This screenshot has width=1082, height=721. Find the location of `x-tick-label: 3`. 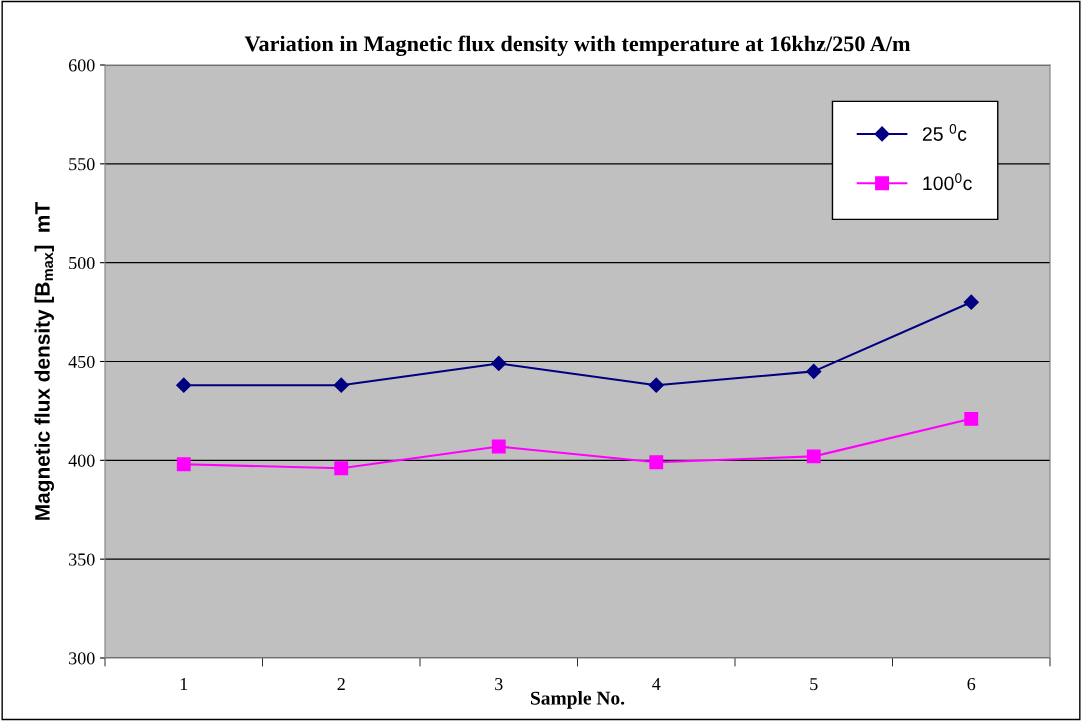

x-tick-label: 3 is located at coordinates (499, 684).